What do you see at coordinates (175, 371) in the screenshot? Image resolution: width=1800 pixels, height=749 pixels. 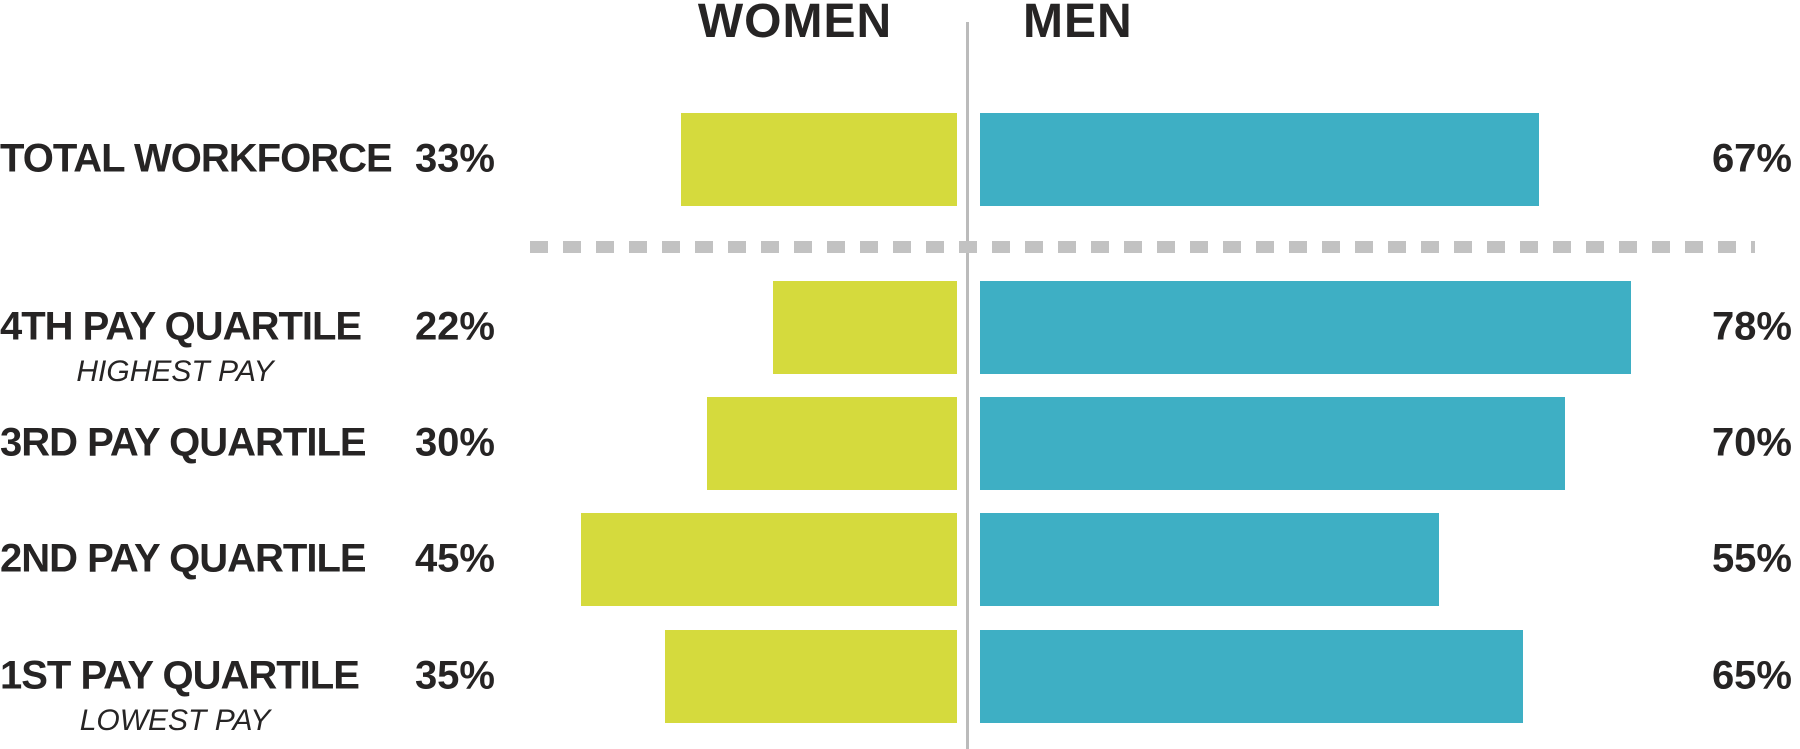 I see `row-sublabel: HIGHEST PAY` at bounding box center [175, 371].